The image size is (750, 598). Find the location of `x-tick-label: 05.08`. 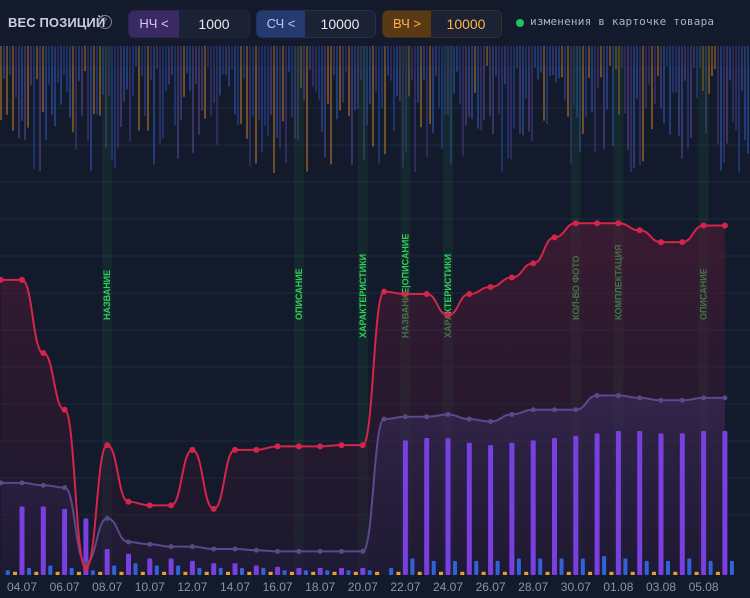

x-tick-label: 05.08 is located at coordinates (704, 587).